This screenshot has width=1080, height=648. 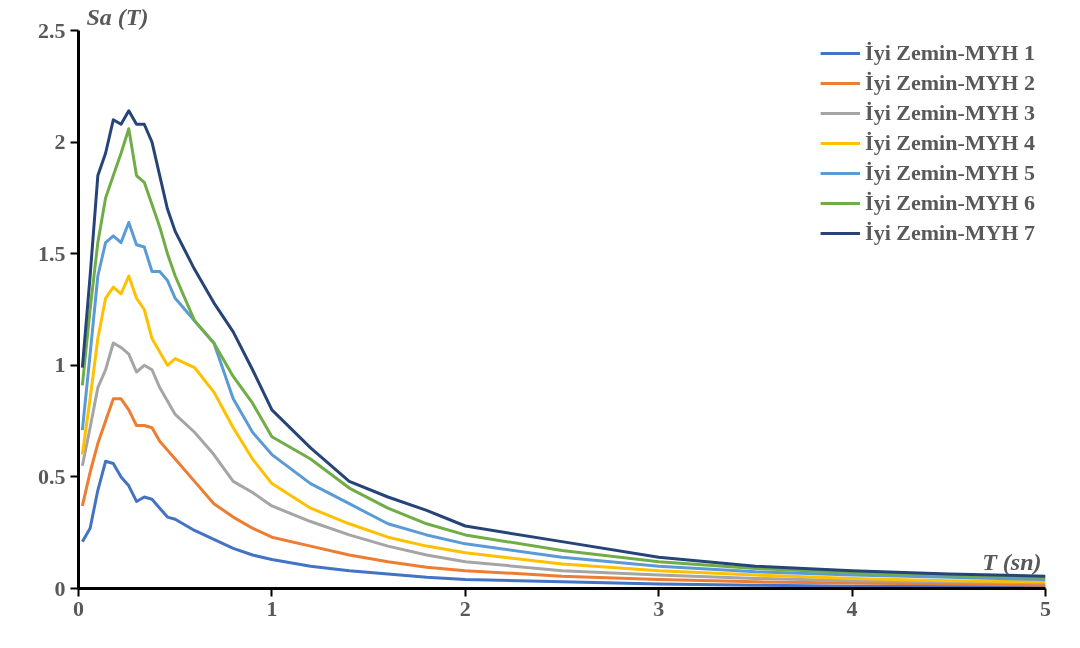 I want to click on y-tick-label: 1, so click(x=60, y=365).